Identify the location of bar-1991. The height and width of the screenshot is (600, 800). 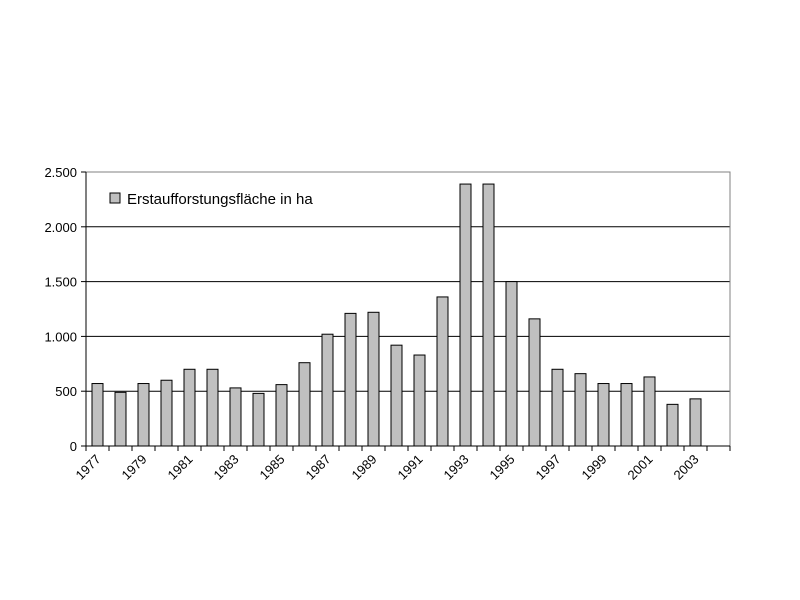
(419, 400).